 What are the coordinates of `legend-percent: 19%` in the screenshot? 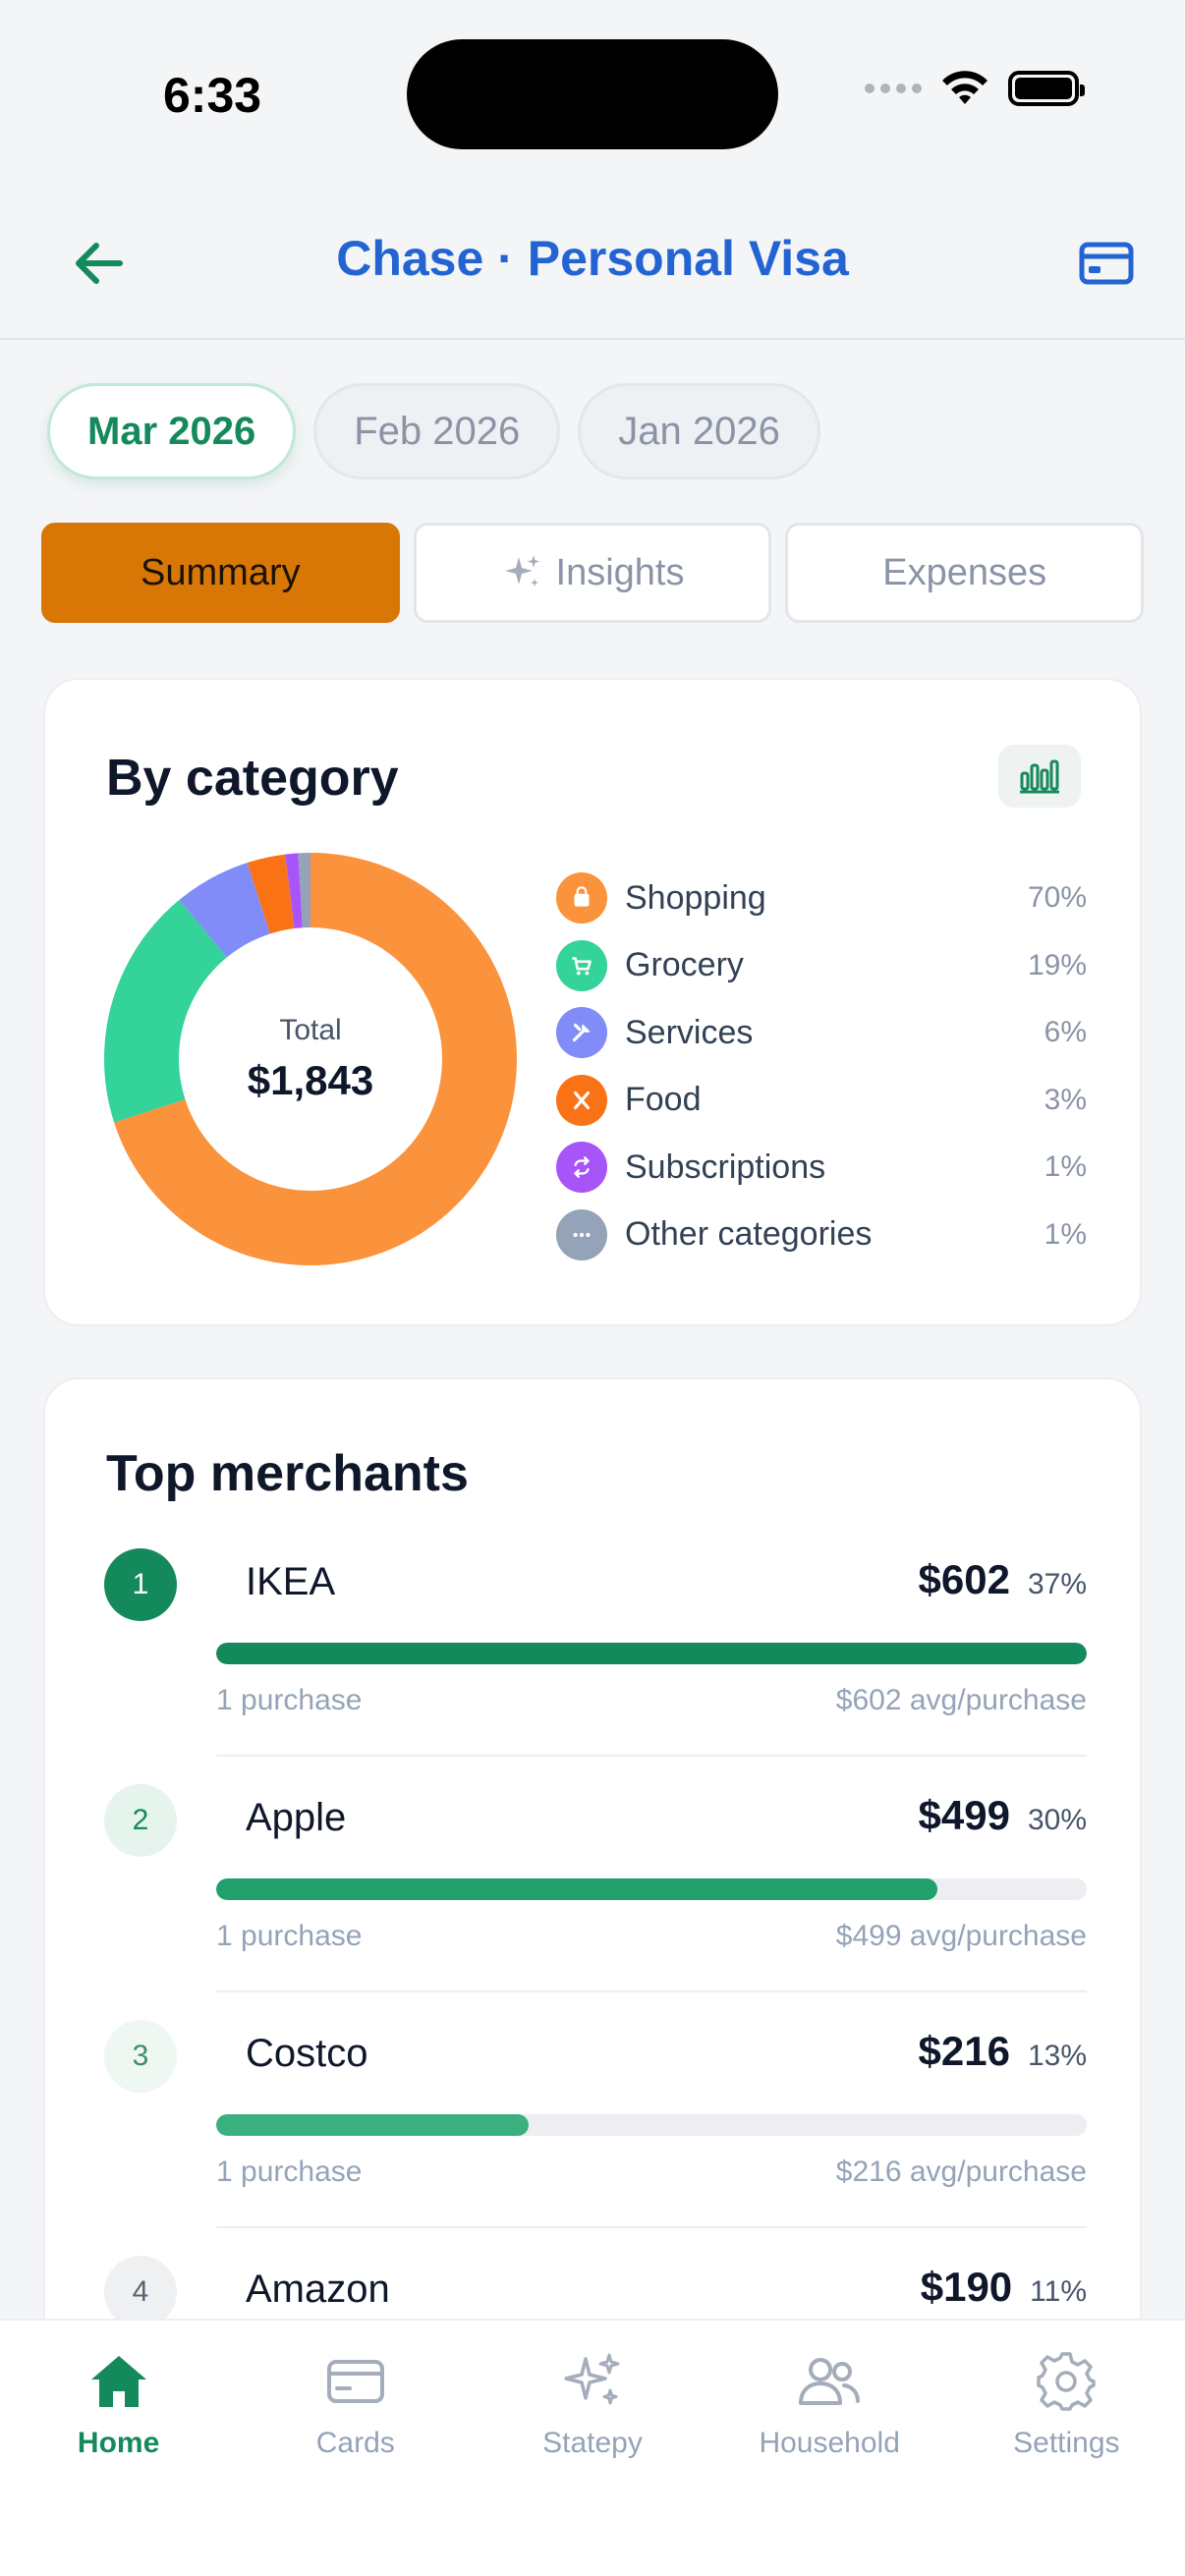 It's located at (1057, 964).